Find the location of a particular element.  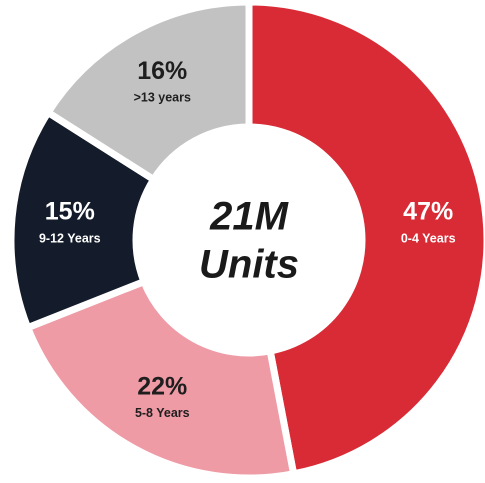

value-label: 47% is located at coordinates (428, 212).